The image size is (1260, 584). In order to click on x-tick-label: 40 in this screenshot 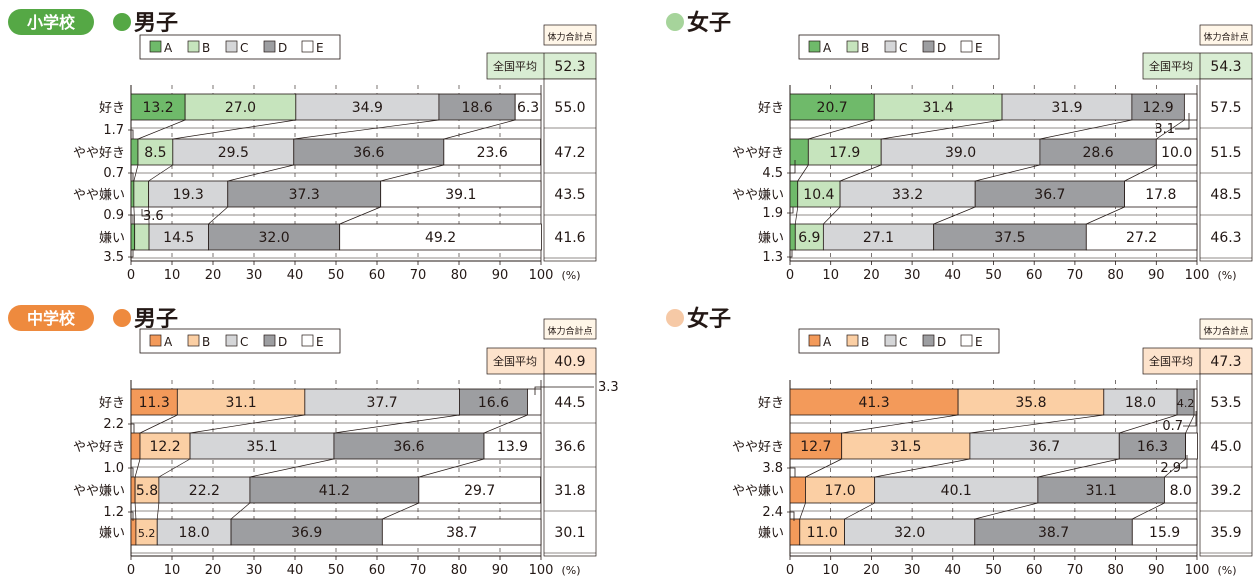, I will do `click(953, 275)`.